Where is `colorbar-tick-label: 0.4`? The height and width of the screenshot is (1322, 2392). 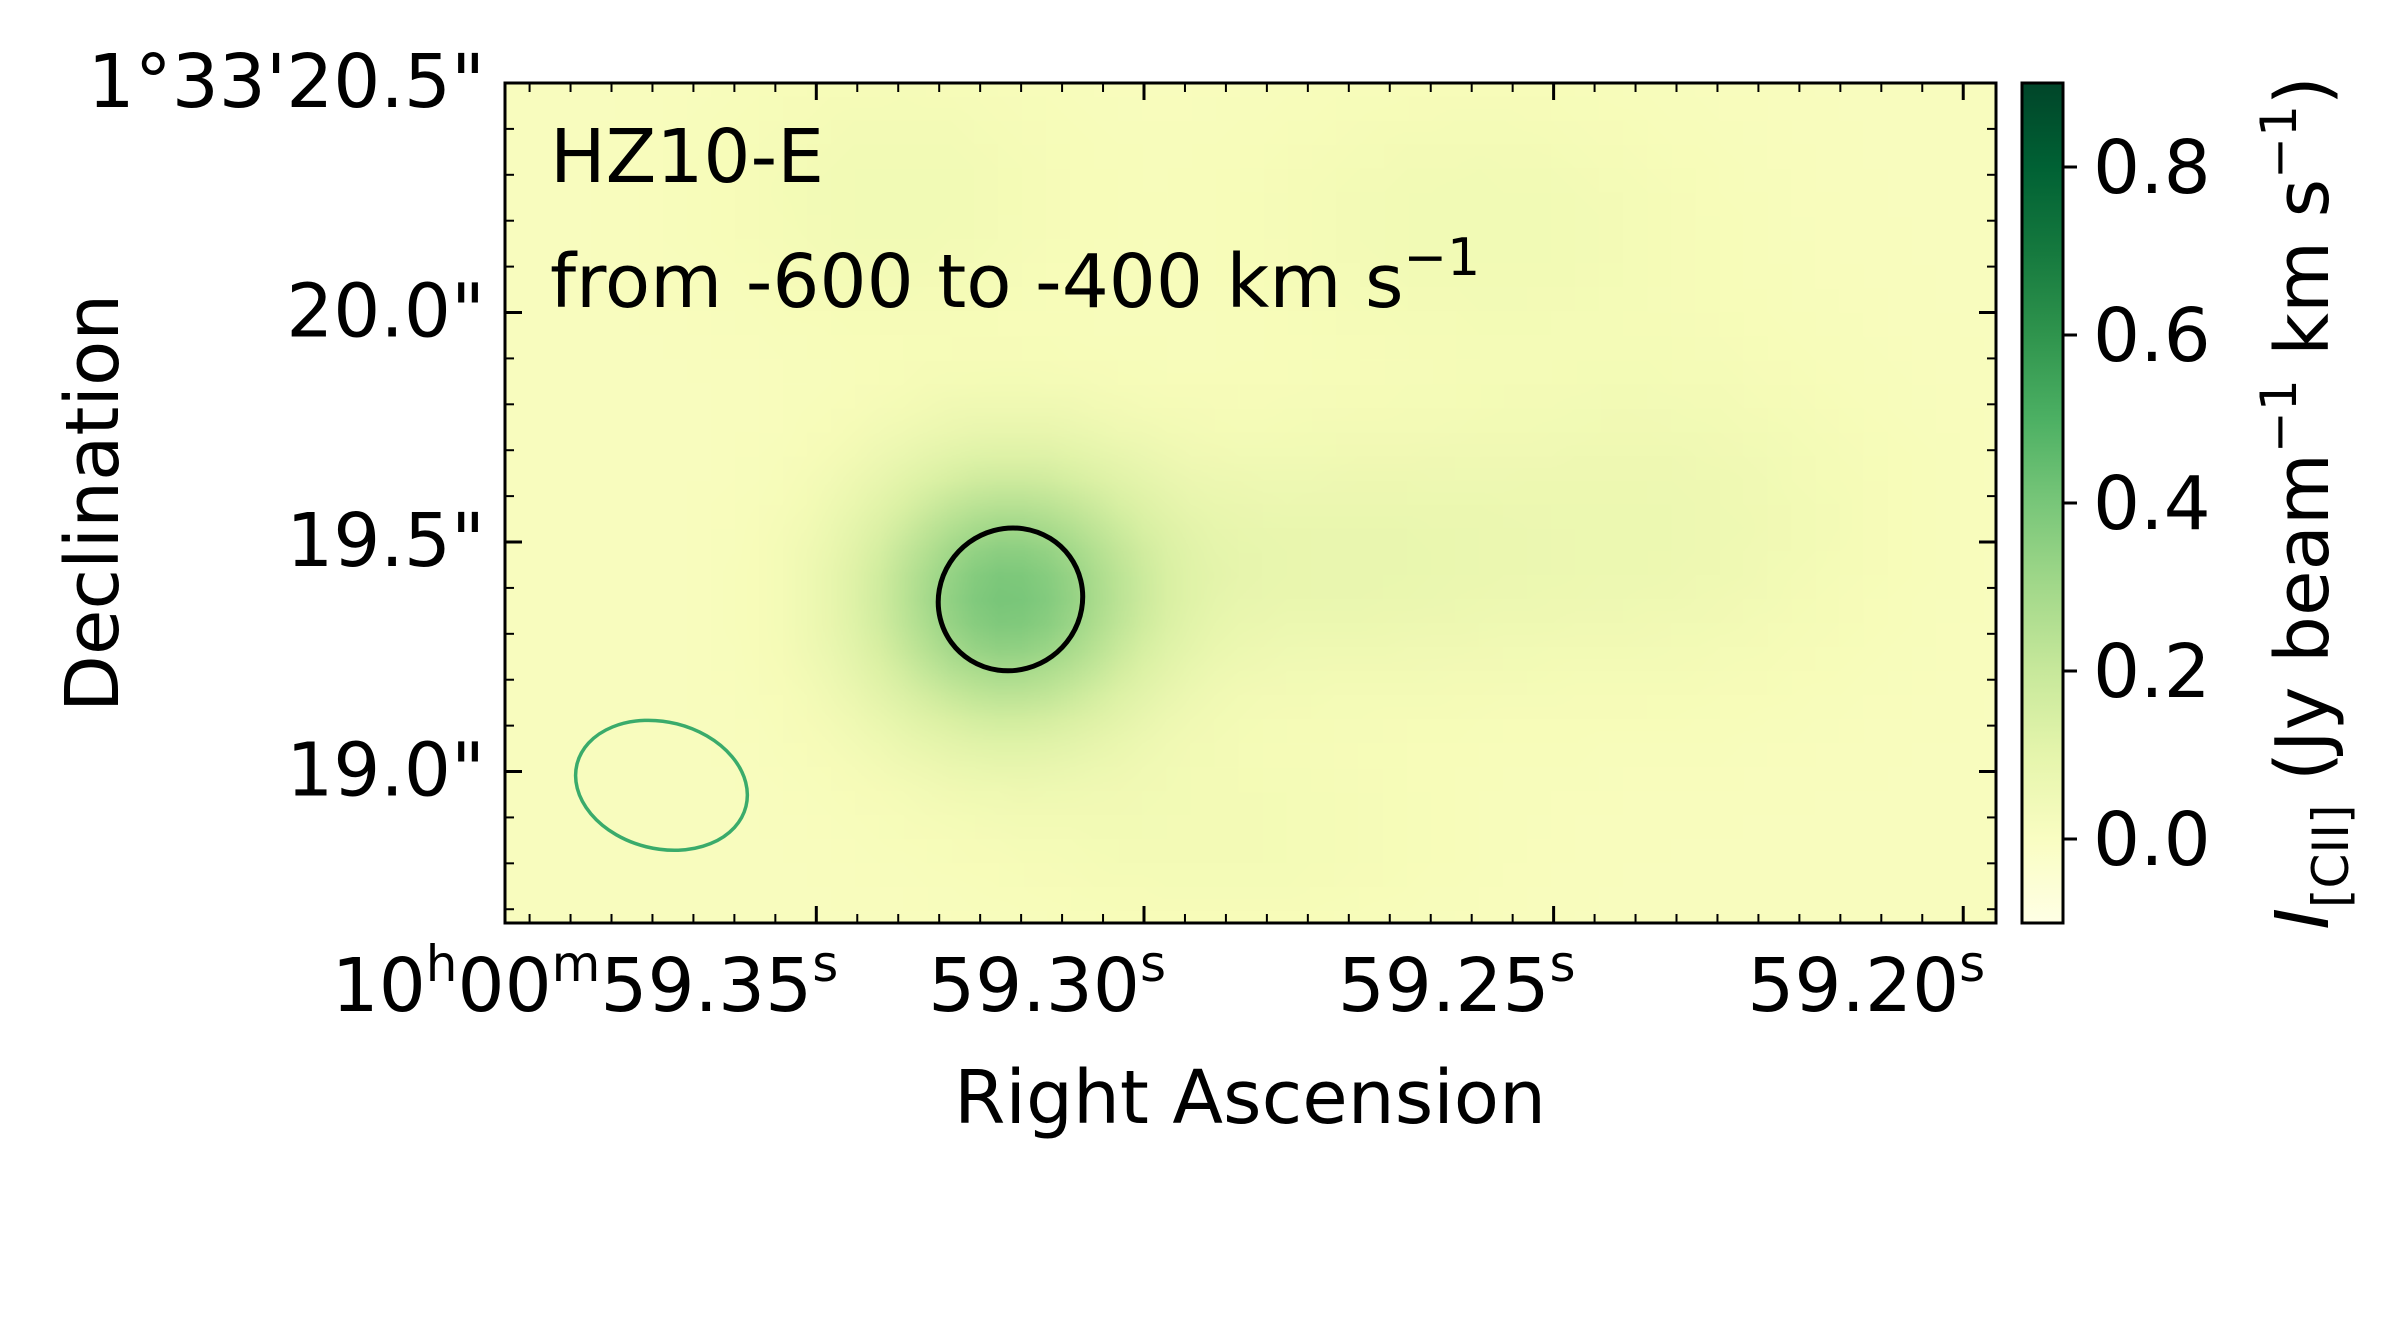
colorbar-tick-label: 0.4 is located at coordinates (2152, 504).